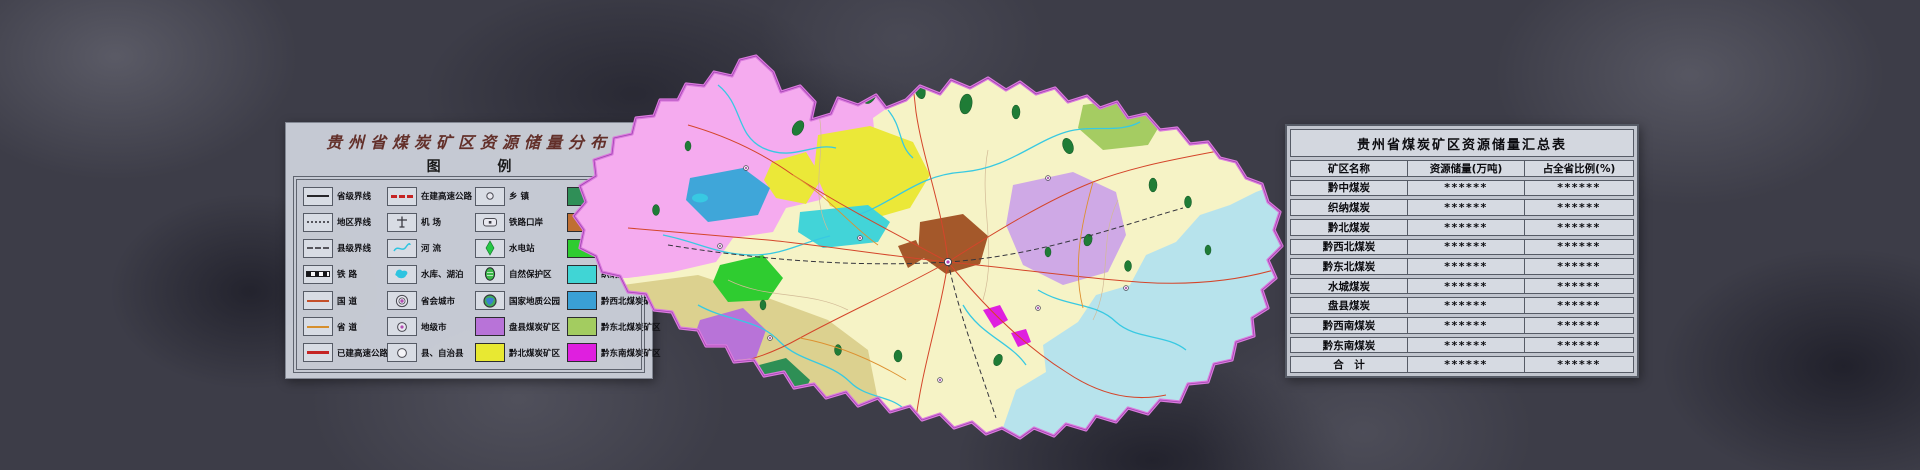 This screenshot has height=470, width=1920. Describe the element at coordinates (1462, 188) in the screenshot. I see `table-row: 黔中煤炭 ****** ******` at that location.